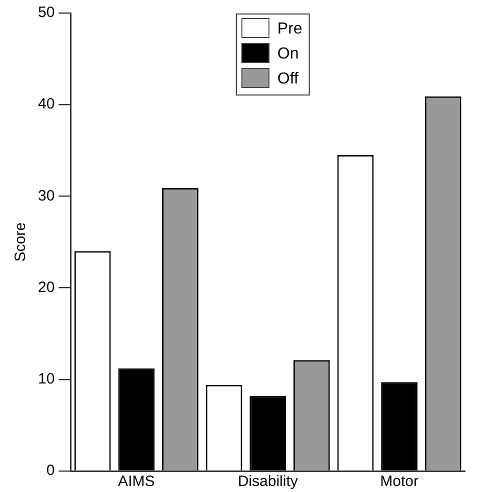 The width and height of the screenshot is (487, 493). Describe the element at coordinates (288, 79) in the screenshot. I see `legend-label: Off` at that location.